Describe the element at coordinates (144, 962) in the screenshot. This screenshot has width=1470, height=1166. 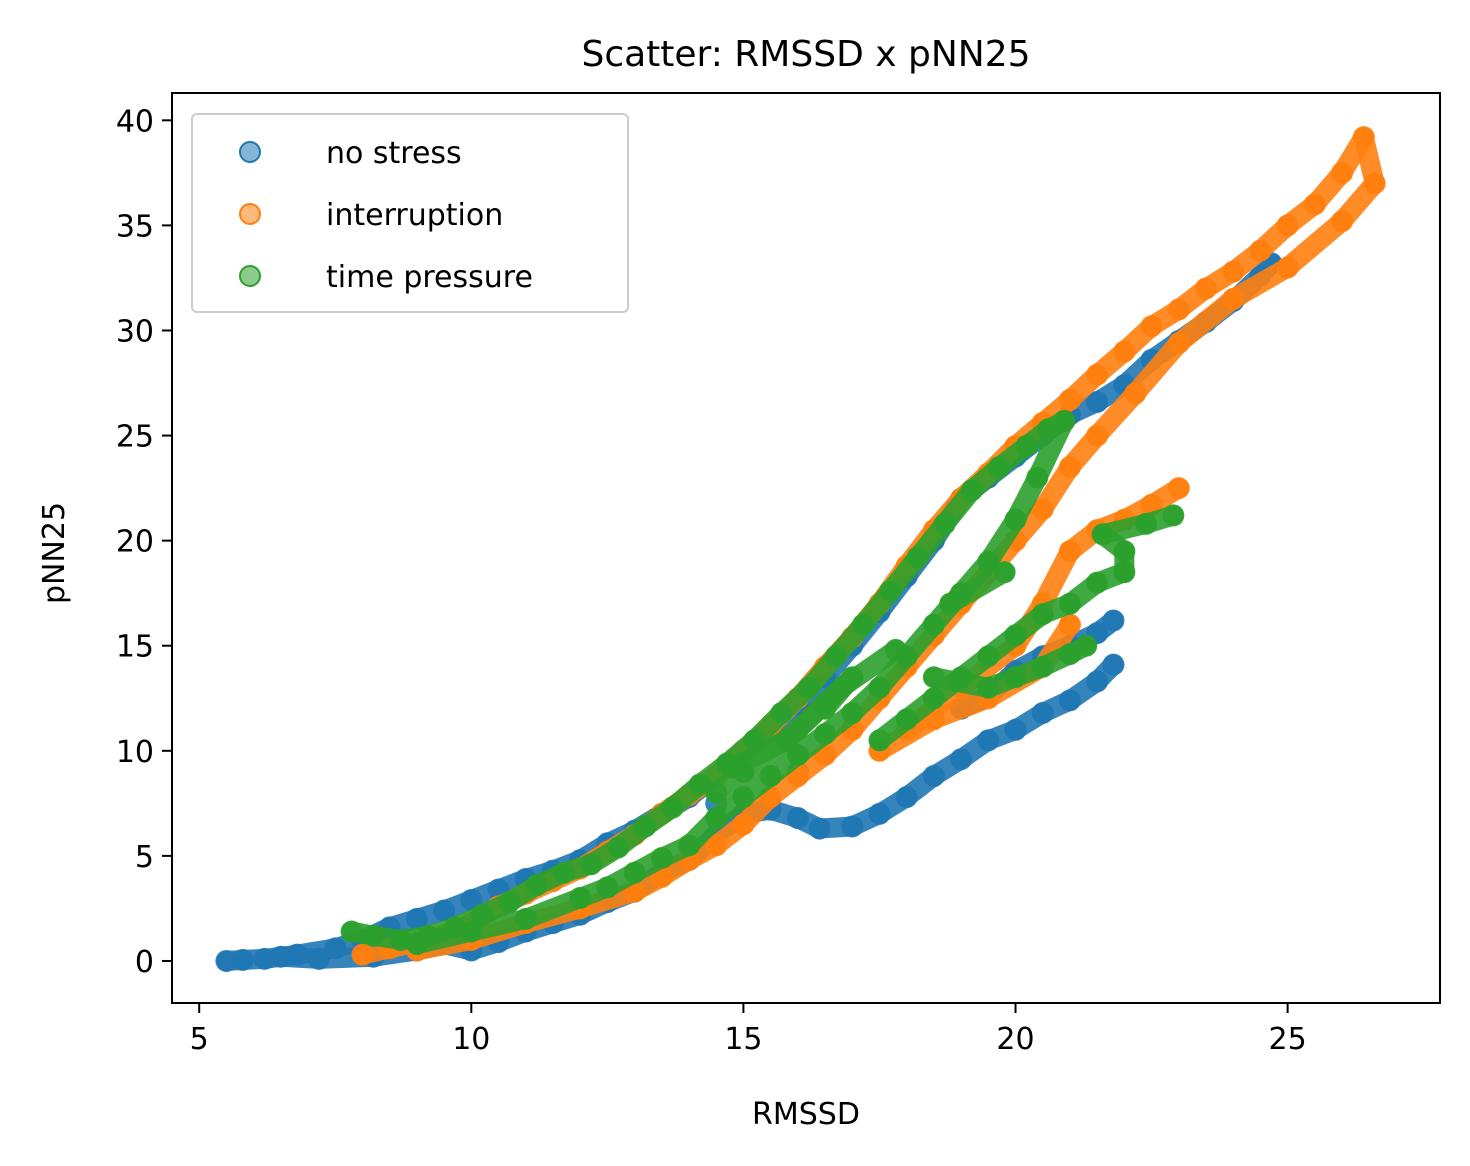
I see `y-tick-label: 0` at that location.